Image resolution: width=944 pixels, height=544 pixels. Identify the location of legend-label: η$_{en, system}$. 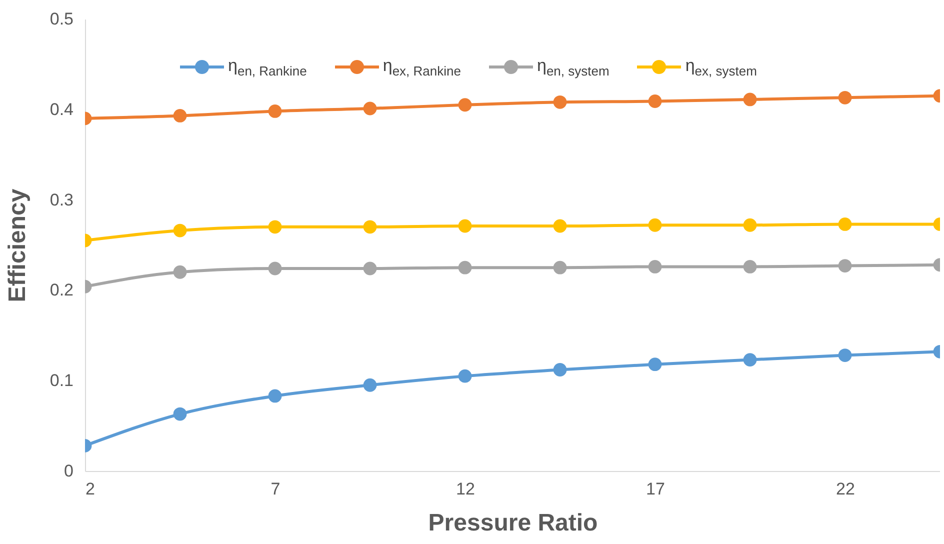
(573, 67).